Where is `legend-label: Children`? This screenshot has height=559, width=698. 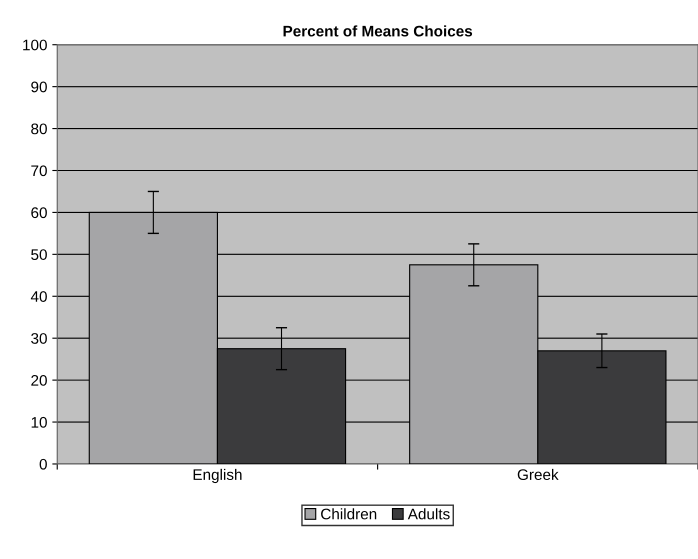
legend-label: Children is located at coordinates (348, 514).